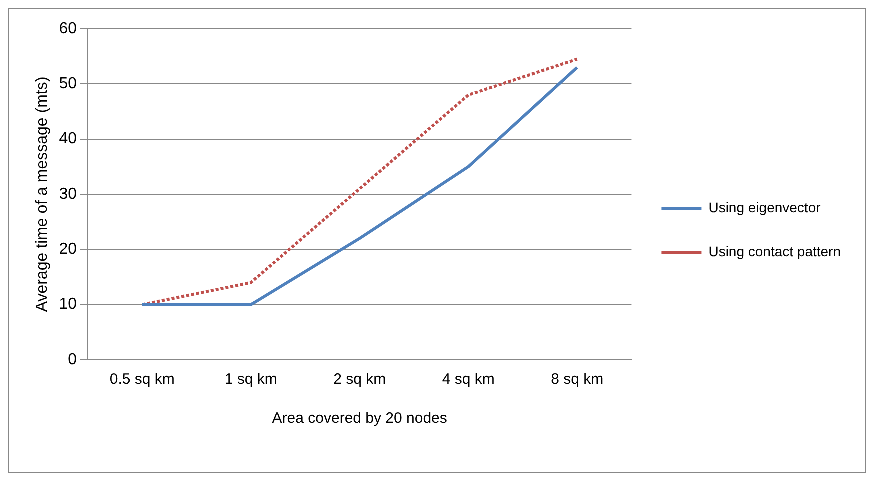 Image resolution: width=874 pixels, height=481 pixels. What do you see at coordinates (577, 379) in the screenshot?
I see `x-tick-label: 8 sq km` at bounding box center [577, 379].